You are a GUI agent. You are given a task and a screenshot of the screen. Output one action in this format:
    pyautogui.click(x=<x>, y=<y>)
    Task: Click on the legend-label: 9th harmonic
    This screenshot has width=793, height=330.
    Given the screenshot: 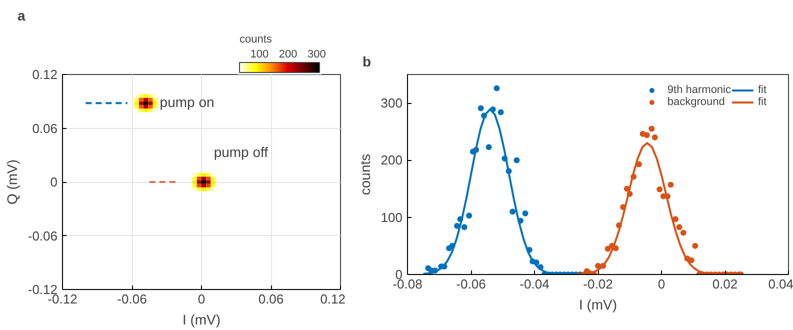 What is the action you would take?
    pyautogui.click(x=699, y=90)
    